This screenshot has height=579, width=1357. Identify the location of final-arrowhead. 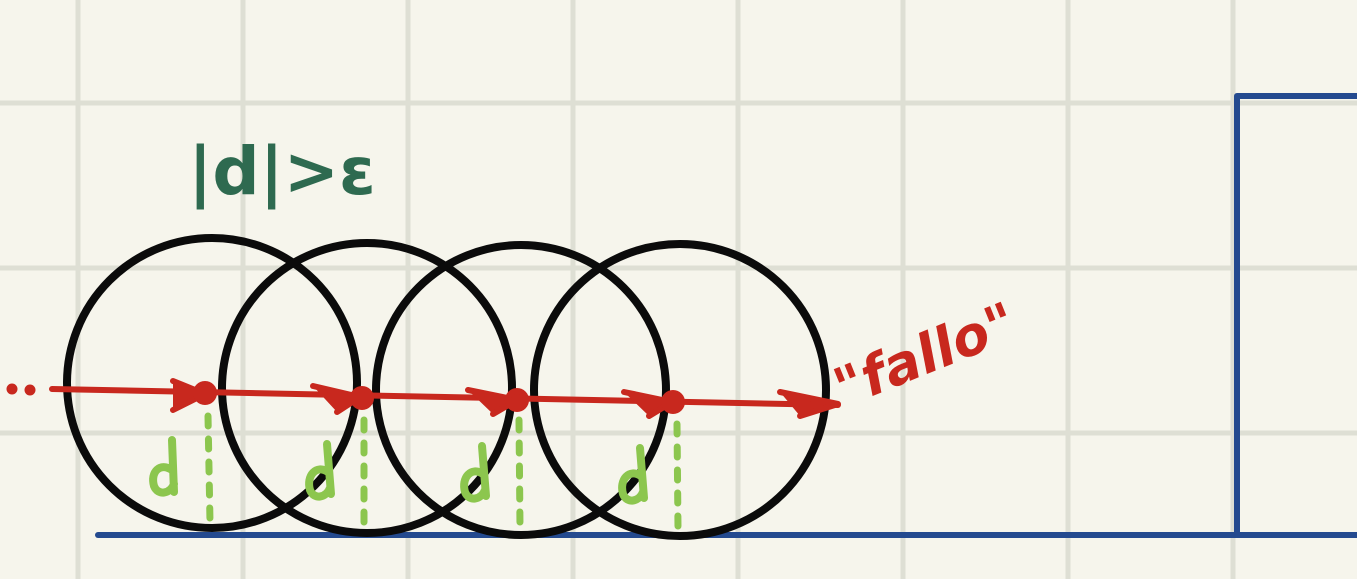
(809, 404).